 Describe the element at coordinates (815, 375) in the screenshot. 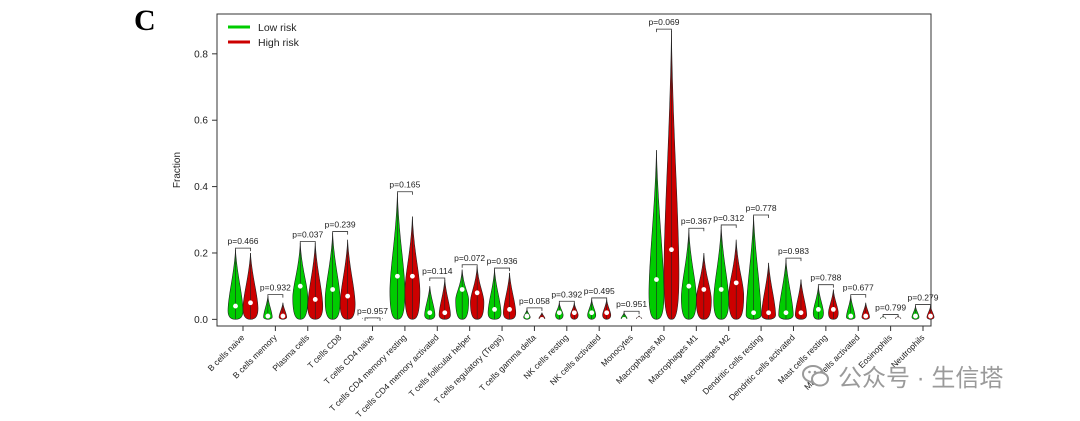

I see `wechat-icon` at that location.